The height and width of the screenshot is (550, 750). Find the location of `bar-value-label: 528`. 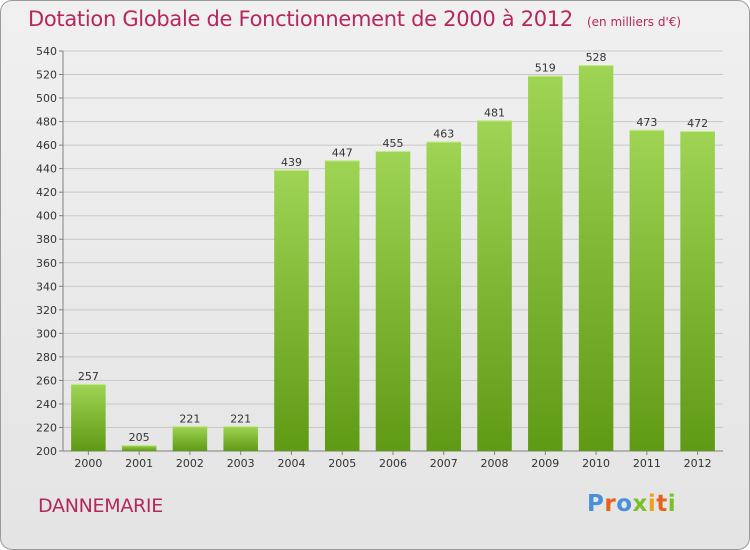

bar-value-label: 528 is located at coordinates (596, 57).